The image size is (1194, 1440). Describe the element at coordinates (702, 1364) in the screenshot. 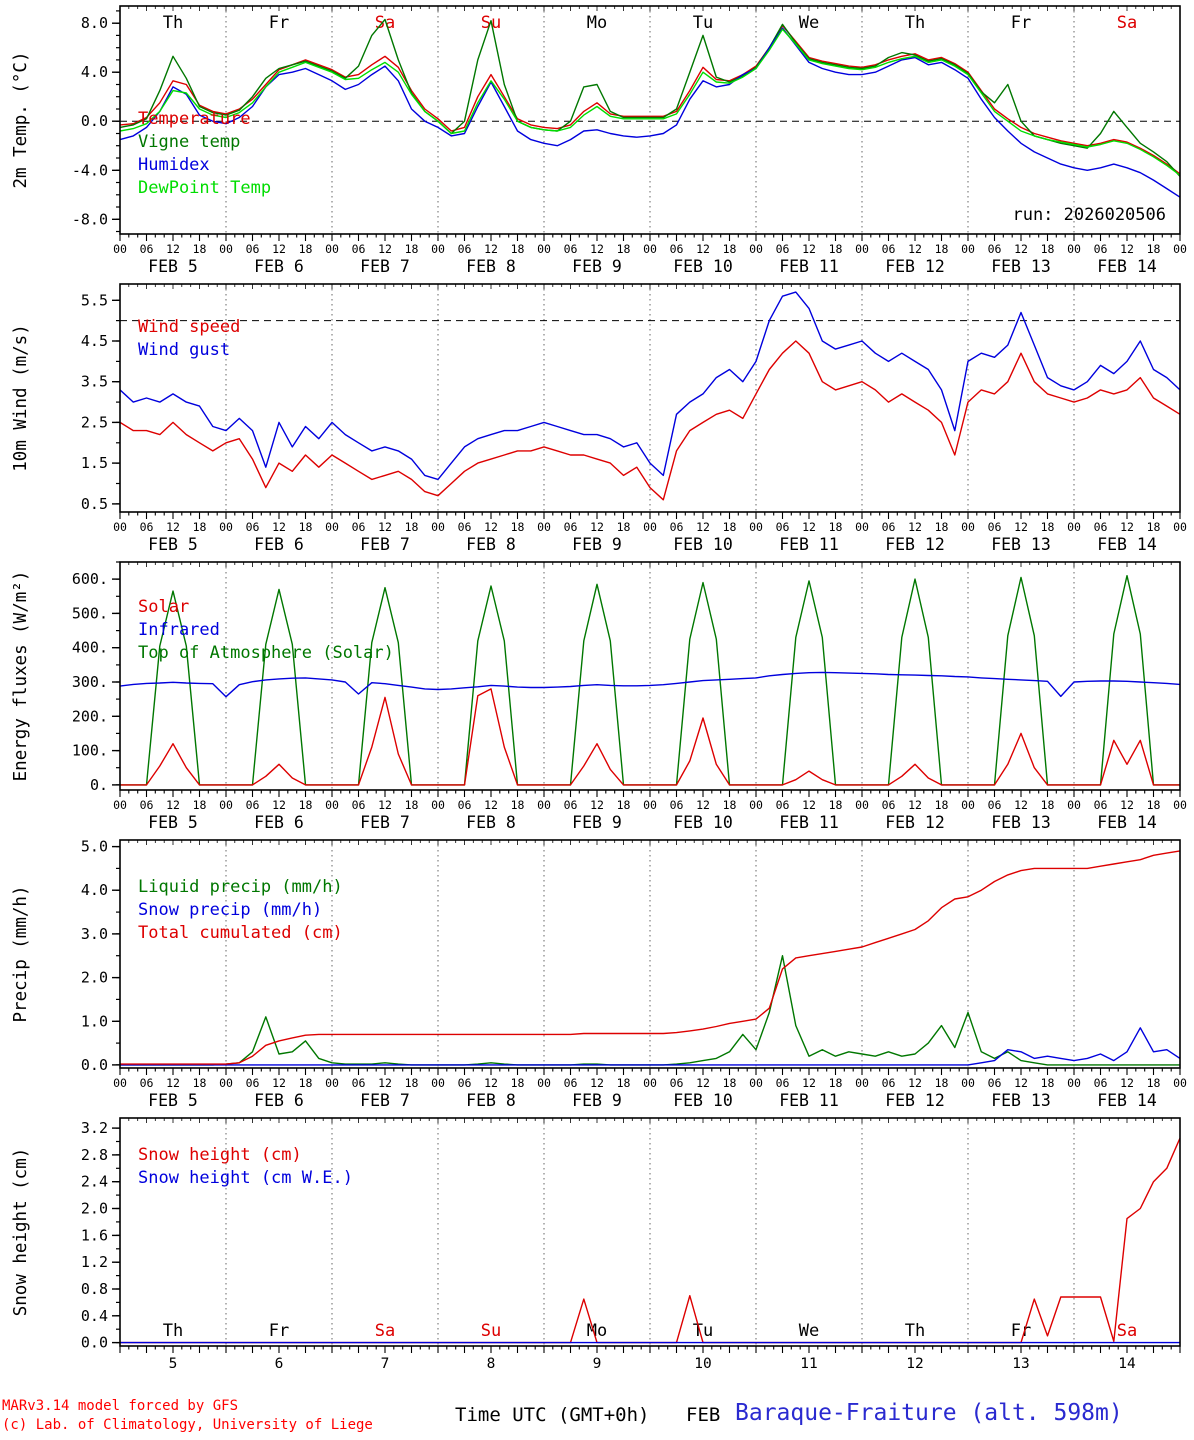

I see `daynum-label: 10` at that location.